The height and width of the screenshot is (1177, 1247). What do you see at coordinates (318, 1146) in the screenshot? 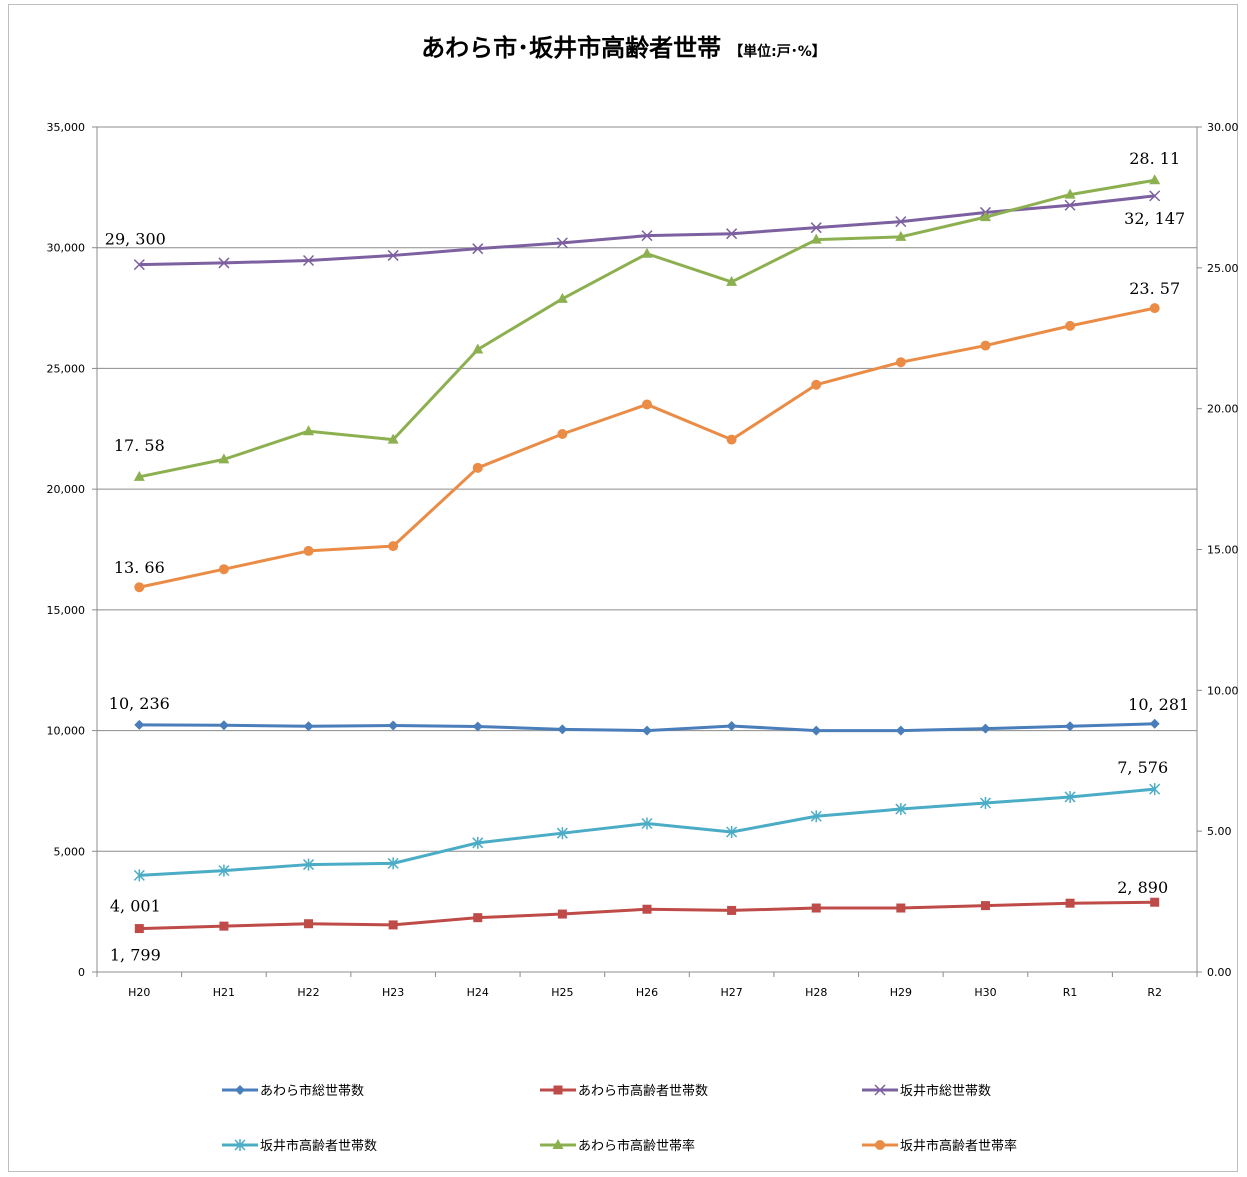
I see `legend-label: 坂井市高齢者世帯数` at bounding box center [318, 1146].